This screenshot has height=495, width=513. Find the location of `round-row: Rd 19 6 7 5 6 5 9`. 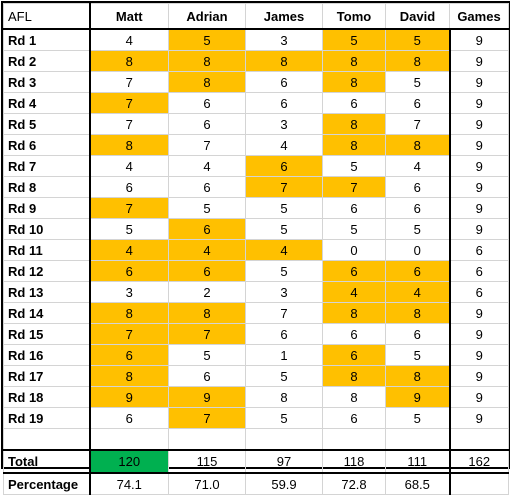

round-row: Rd 19 6 7 5 6 5 9 is located at coordinates (256, 418).